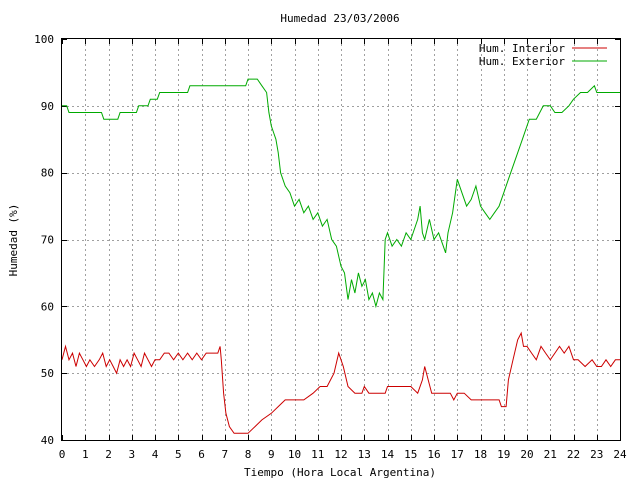 Image resolution: width=640 pixels, height=480 pixels. I want to click on y-tick-label: 100, so click(44, 39).